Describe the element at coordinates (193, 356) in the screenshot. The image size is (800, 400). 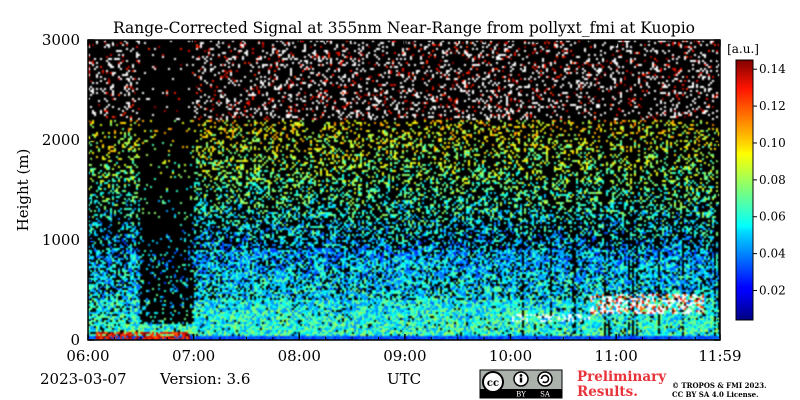
I see `x-tick-label: 07:00` at that location.